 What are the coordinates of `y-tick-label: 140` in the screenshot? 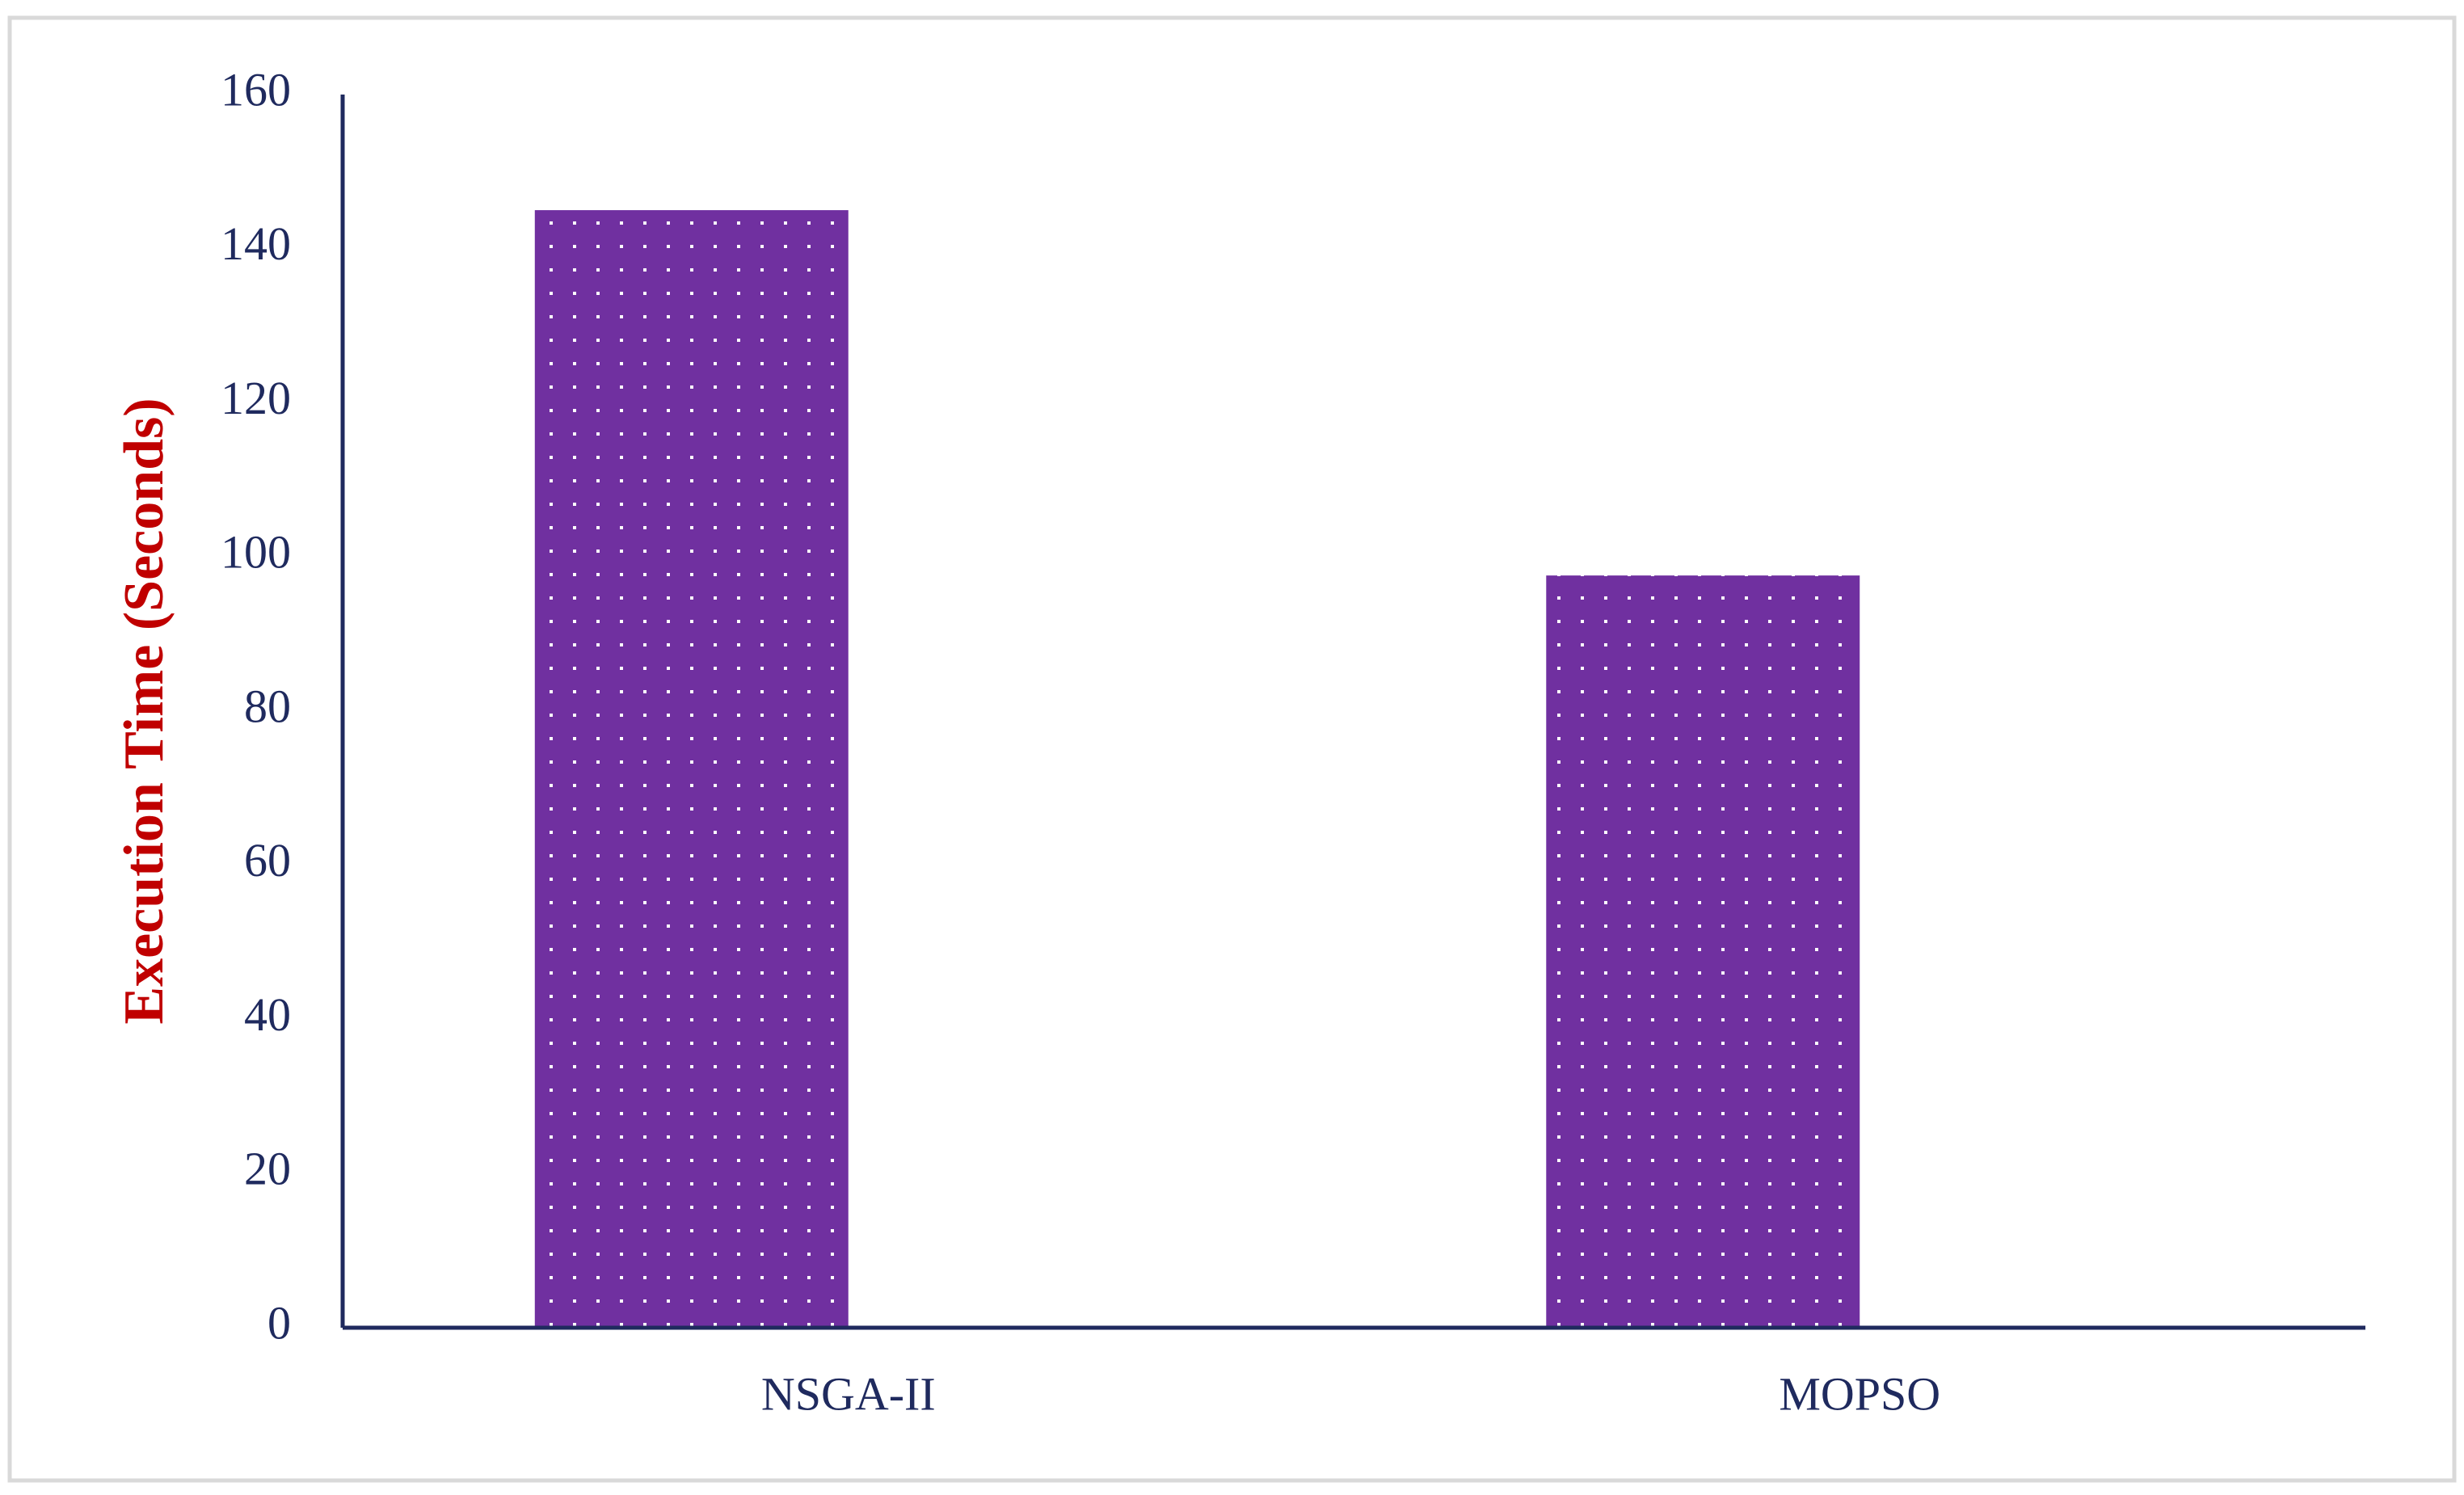 It's located at (256, 243).